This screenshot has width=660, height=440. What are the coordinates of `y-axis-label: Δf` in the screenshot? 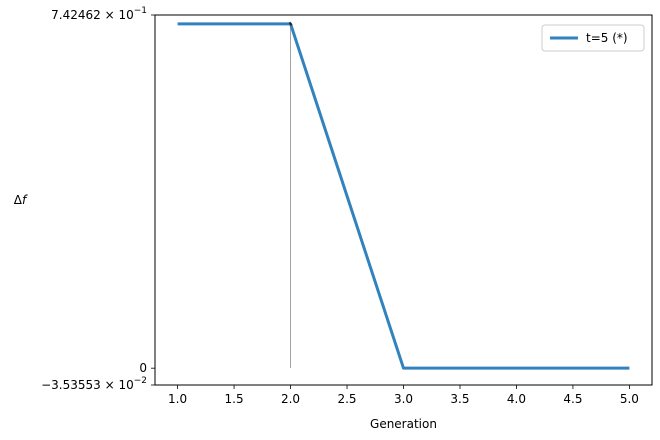 It's located at (21, 200).